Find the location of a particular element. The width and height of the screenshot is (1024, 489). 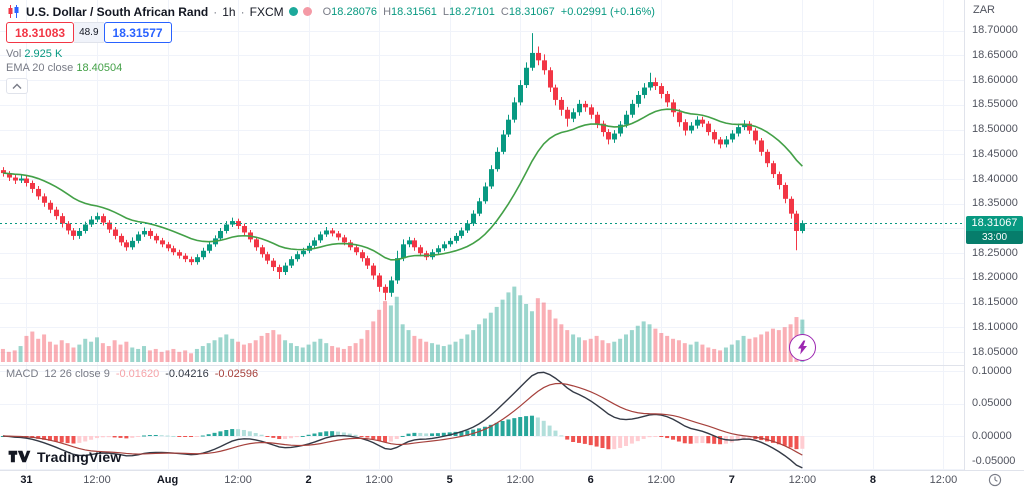

price-axis-label: 18.70000 is located at coordinates (995, 30).